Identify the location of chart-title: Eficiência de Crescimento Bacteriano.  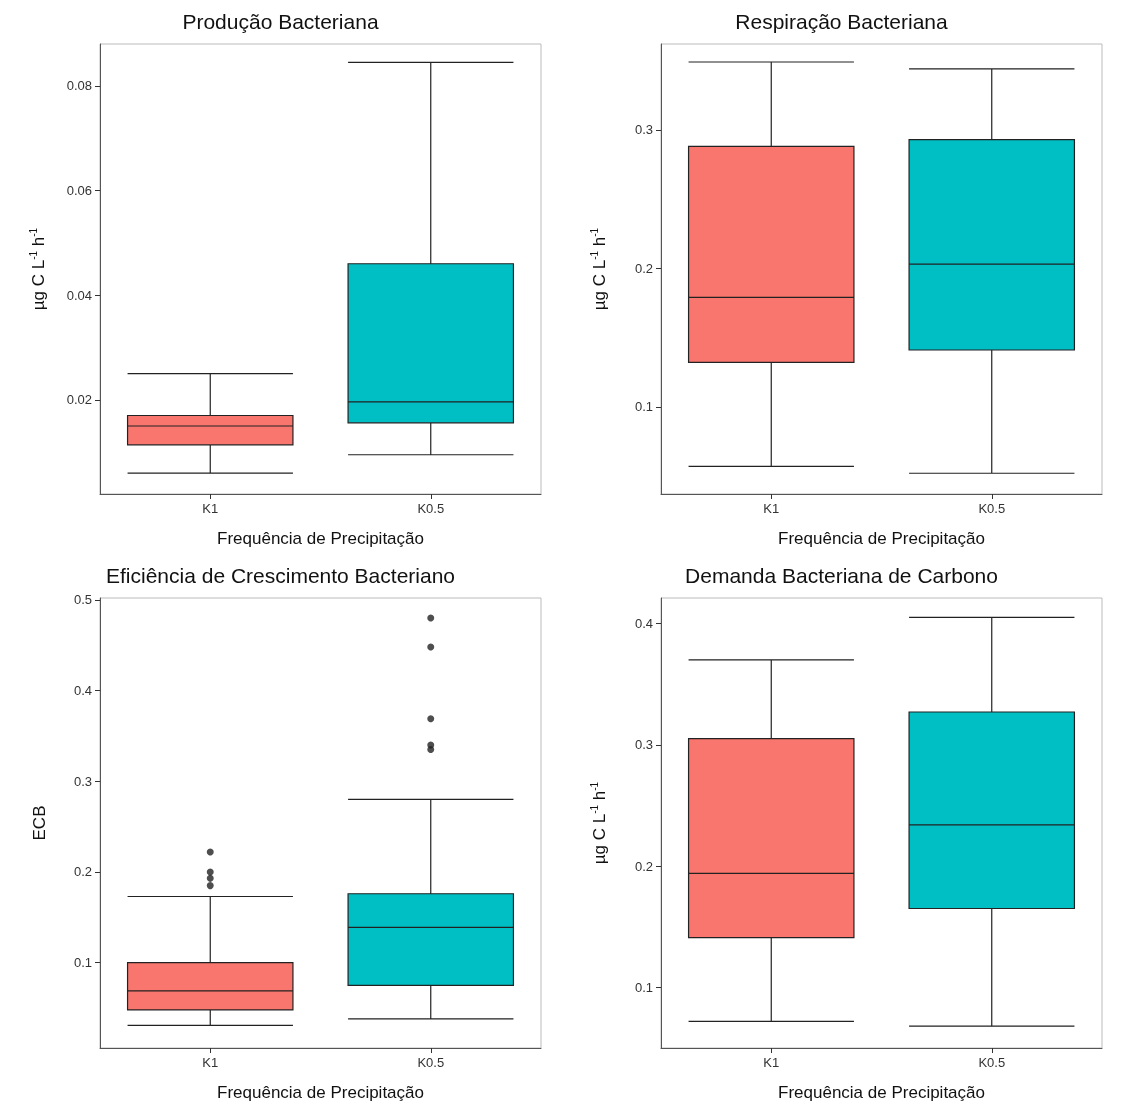
(280, 575).